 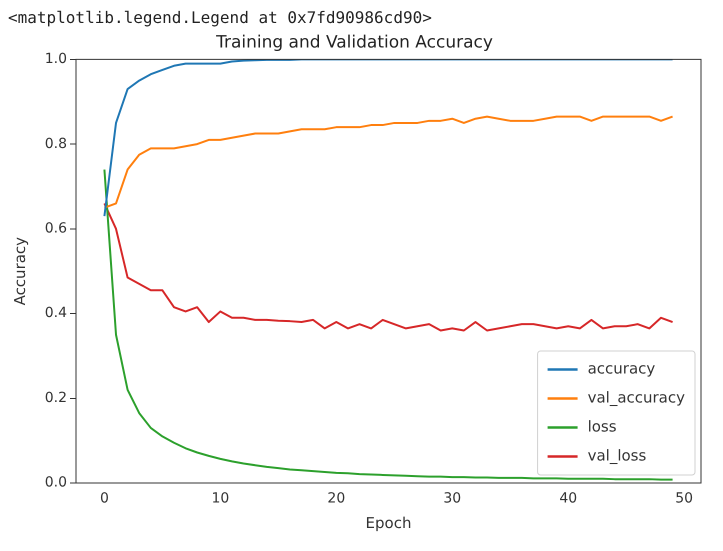 What do you see at coordinates (55, 398) in the screenshot?
I see `y-tick-label: 0.2` at bounding box center [55, 398].